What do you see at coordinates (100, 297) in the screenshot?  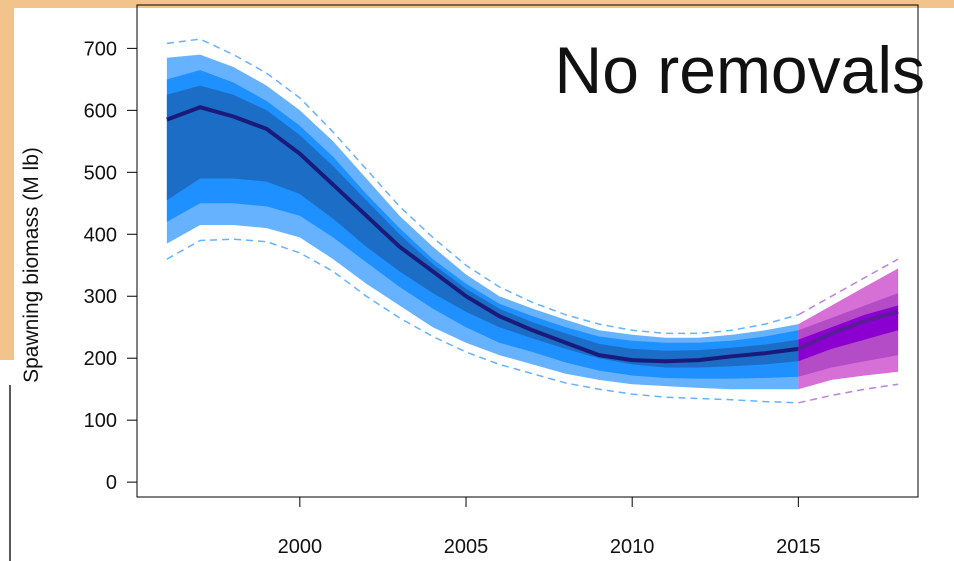 I see `y-tick-label: 300` at bounding box center [100, 297].